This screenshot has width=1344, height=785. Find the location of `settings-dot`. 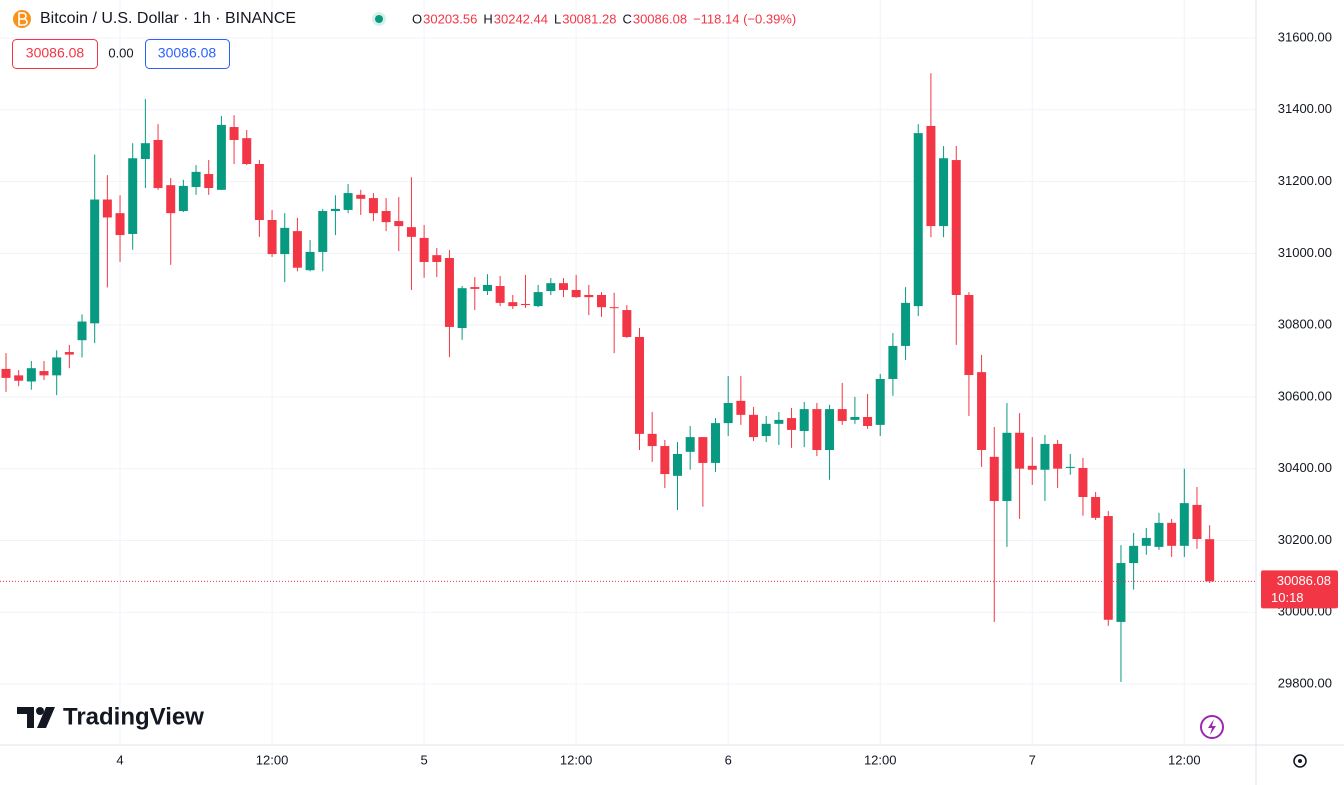

settings-dot is located at coordinates (1300, 761).